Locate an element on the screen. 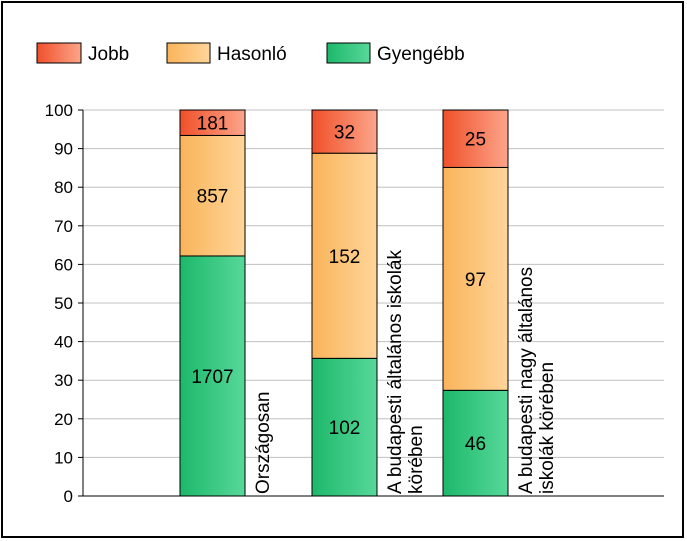 The image size is (687, 541). legend-item-jobb: Jobb is located at coordinates (82, 53).